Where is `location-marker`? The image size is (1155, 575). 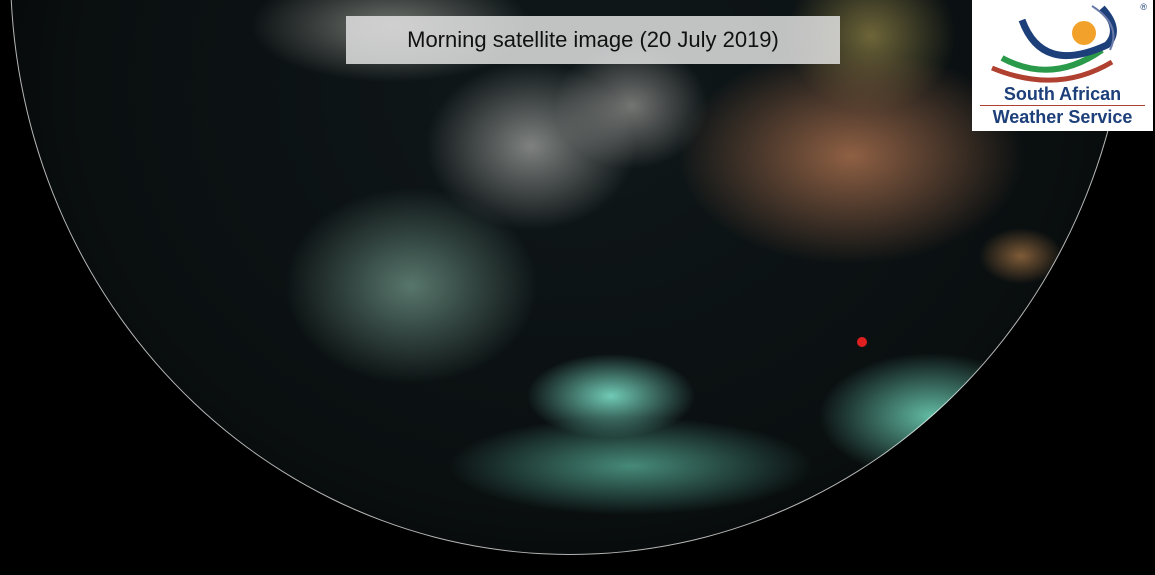 location-marker is located at coordinates (862, 342).